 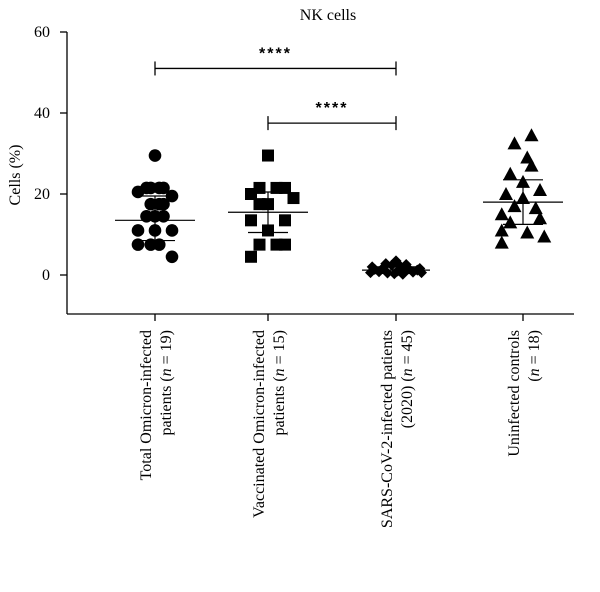 I want to click on category-label: Uninfected controls (n = 18), so click(x=524, y=393).